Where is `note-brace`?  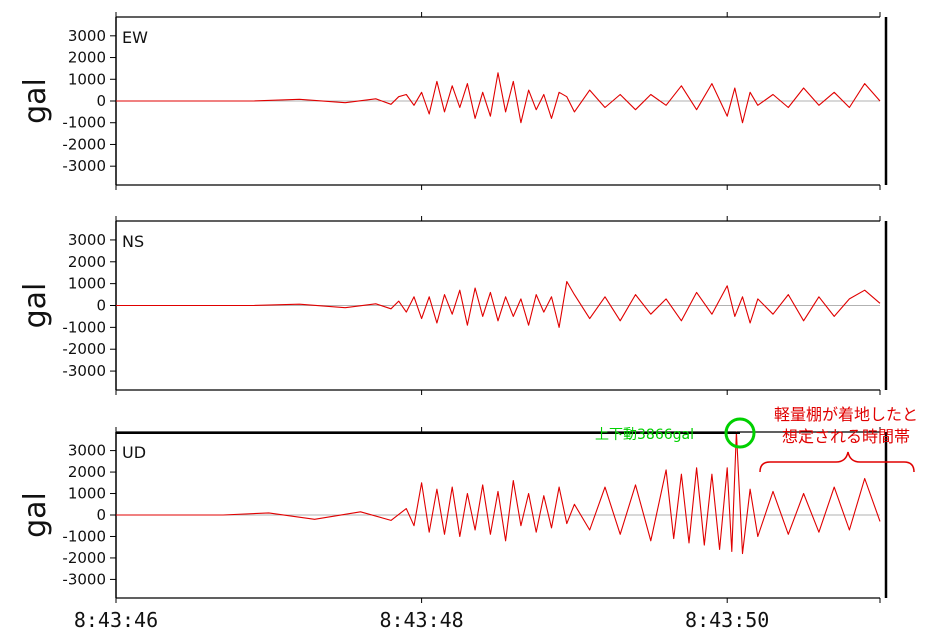
note-brace is located at coordinates (837, 462).